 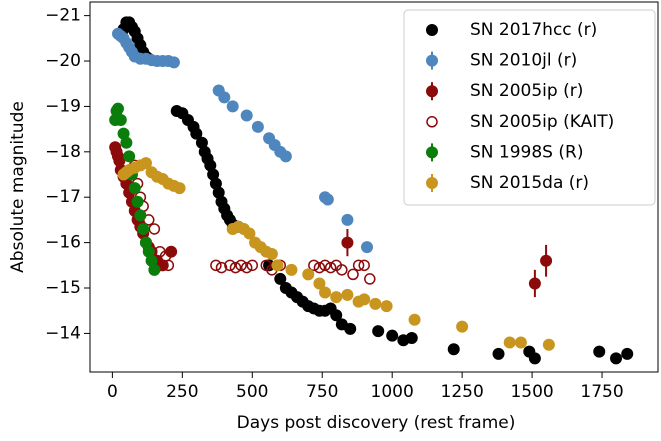 I want to click on x-tick-label: 250, so click(x=182, y=392).